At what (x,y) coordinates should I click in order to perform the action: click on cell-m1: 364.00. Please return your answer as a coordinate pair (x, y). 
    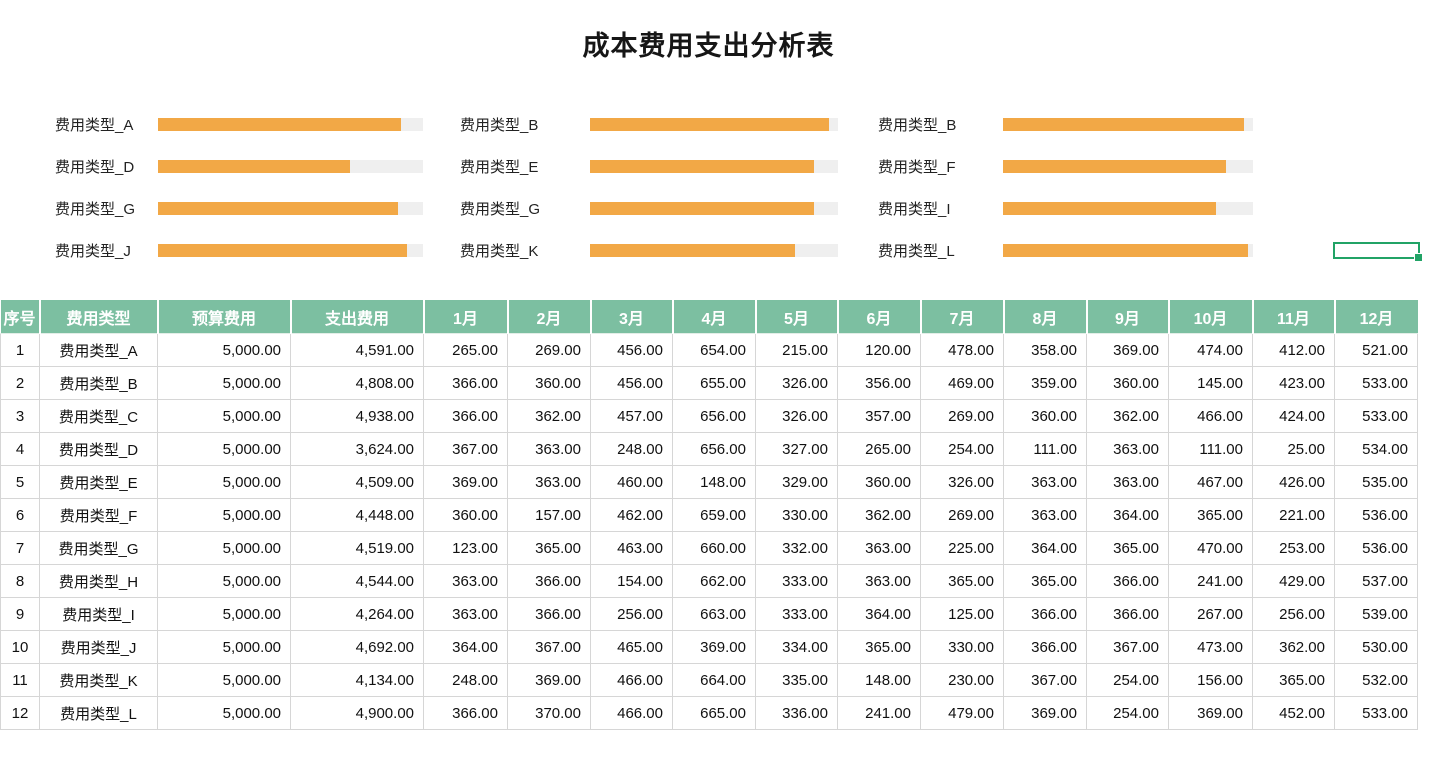
    Looking at the image, I should click on (465, 647).